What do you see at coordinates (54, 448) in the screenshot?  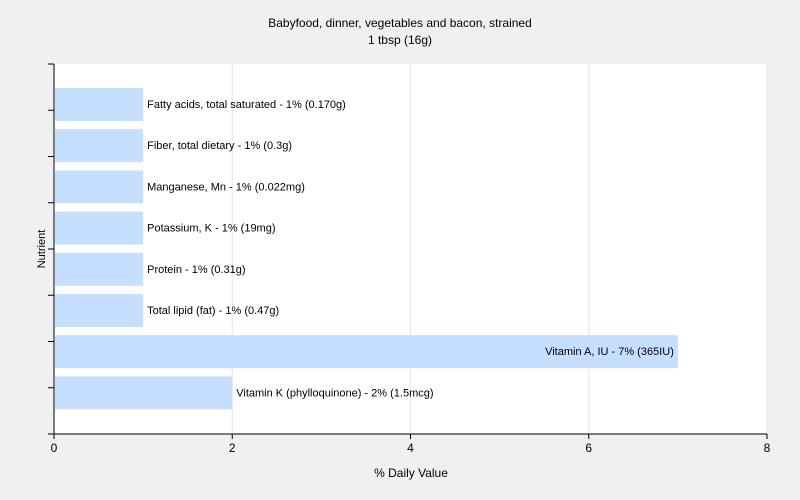 I see `x-tick-label: 0` at bounding box center [54, 448].